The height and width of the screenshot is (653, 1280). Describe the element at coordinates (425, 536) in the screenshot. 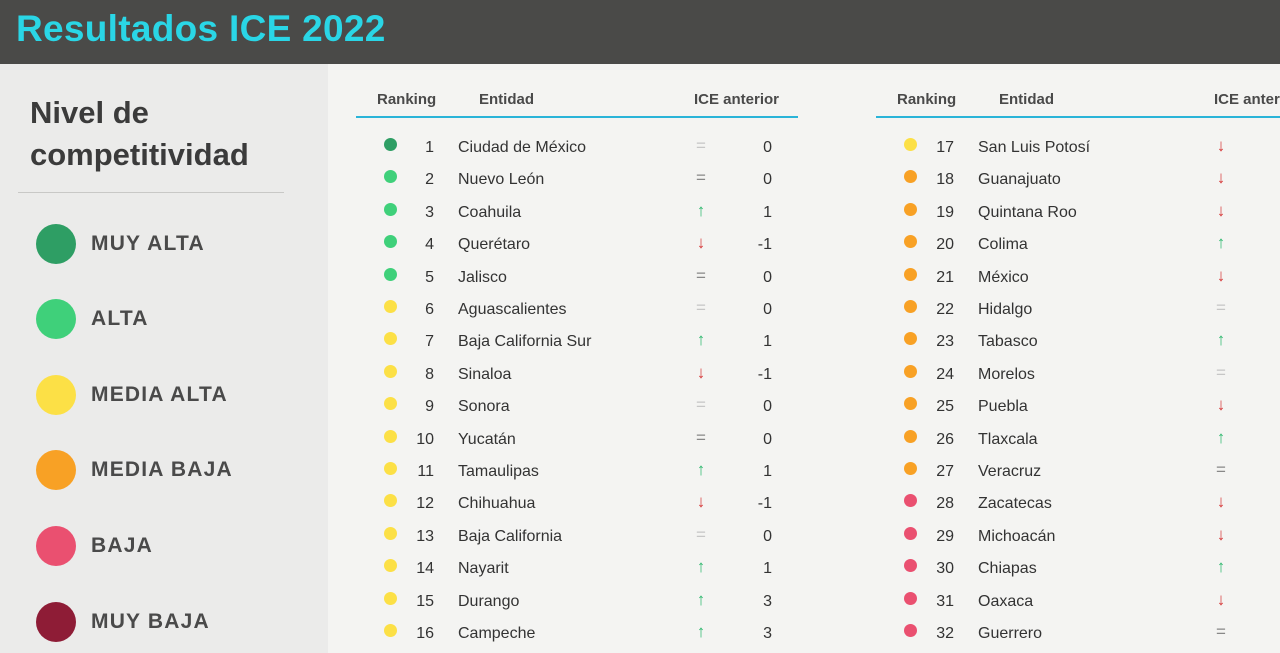

I see `rank-cell: 13` at that location.